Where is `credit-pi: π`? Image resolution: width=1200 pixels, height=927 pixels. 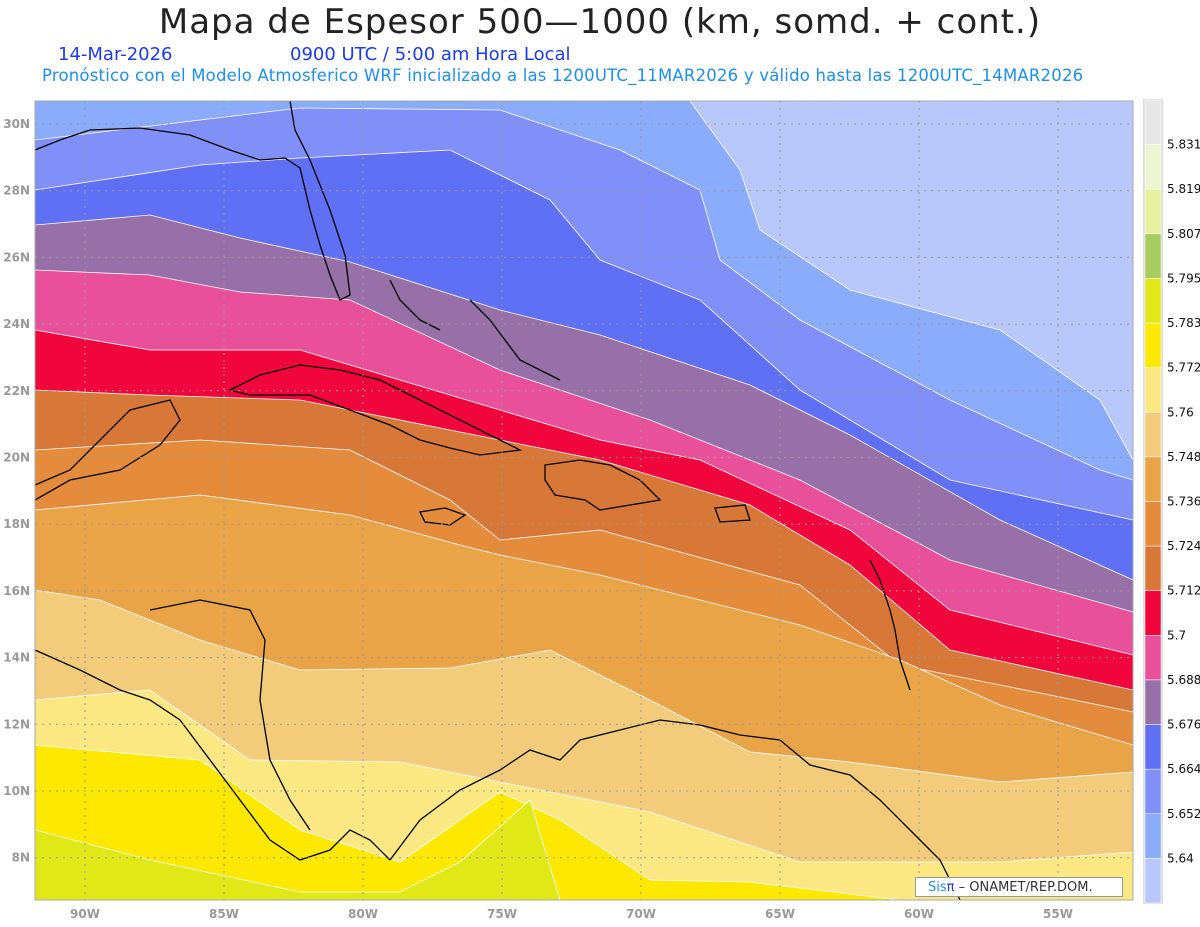
credit-pi: π is located at coordinates (950, 887).